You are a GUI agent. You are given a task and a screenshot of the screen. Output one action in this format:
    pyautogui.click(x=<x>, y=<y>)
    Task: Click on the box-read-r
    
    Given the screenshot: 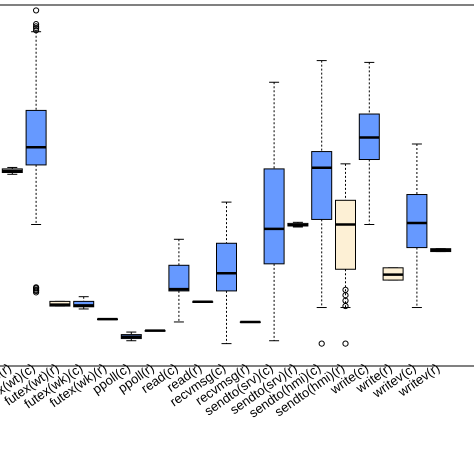 What is the action you would take?
    pyautogui.click(x=203, y=301)
    